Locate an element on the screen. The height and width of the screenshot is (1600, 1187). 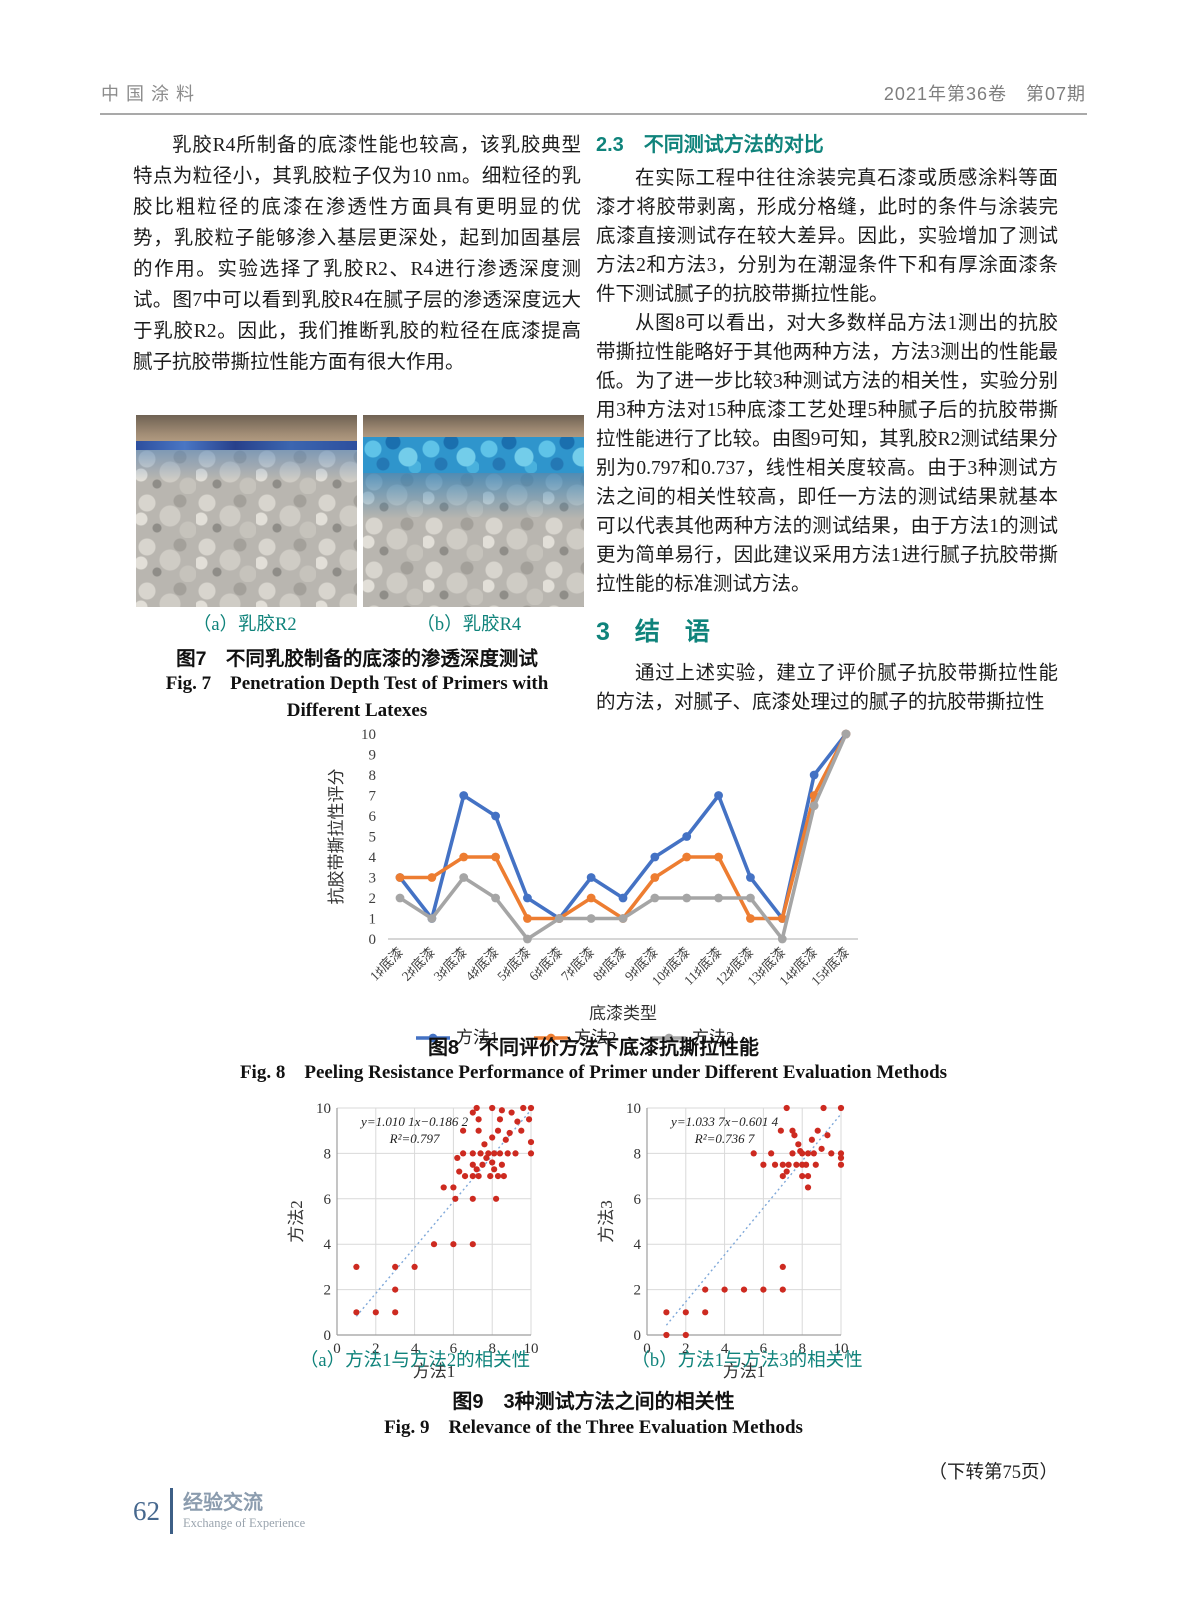
svg-text: 8♯底漆 is located at coordinates (609, 964).